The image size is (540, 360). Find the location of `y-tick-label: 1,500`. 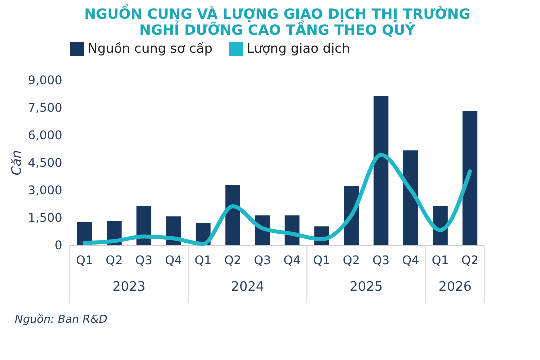

y-tick-label: 1,500 is located at coordinates (45, 218).